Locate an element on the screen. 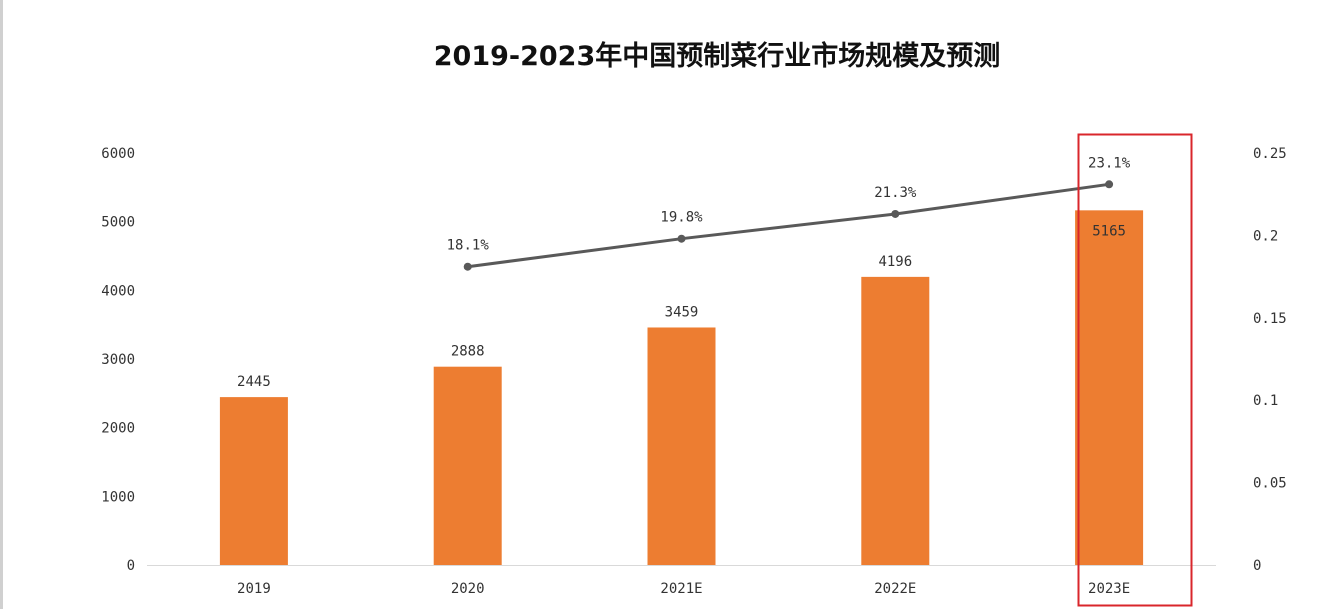 Image resolution: width=1341 pixels, height=609 pixels. right-axis-tick-label: 0.15 is located at coordinates (1270, 319).